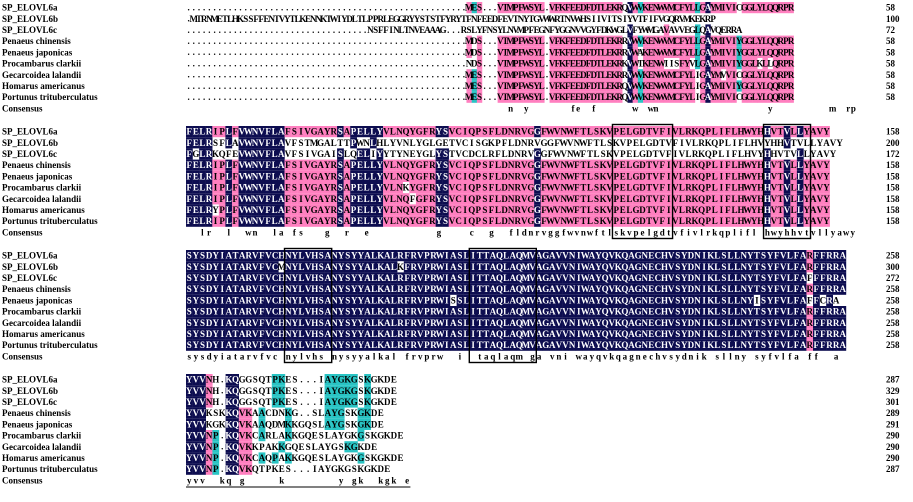 The image size is (913, 502). What do you see at coordinates (590, 154) in the screenshot?
I see `residue: T` at bounding box center [590, 154].